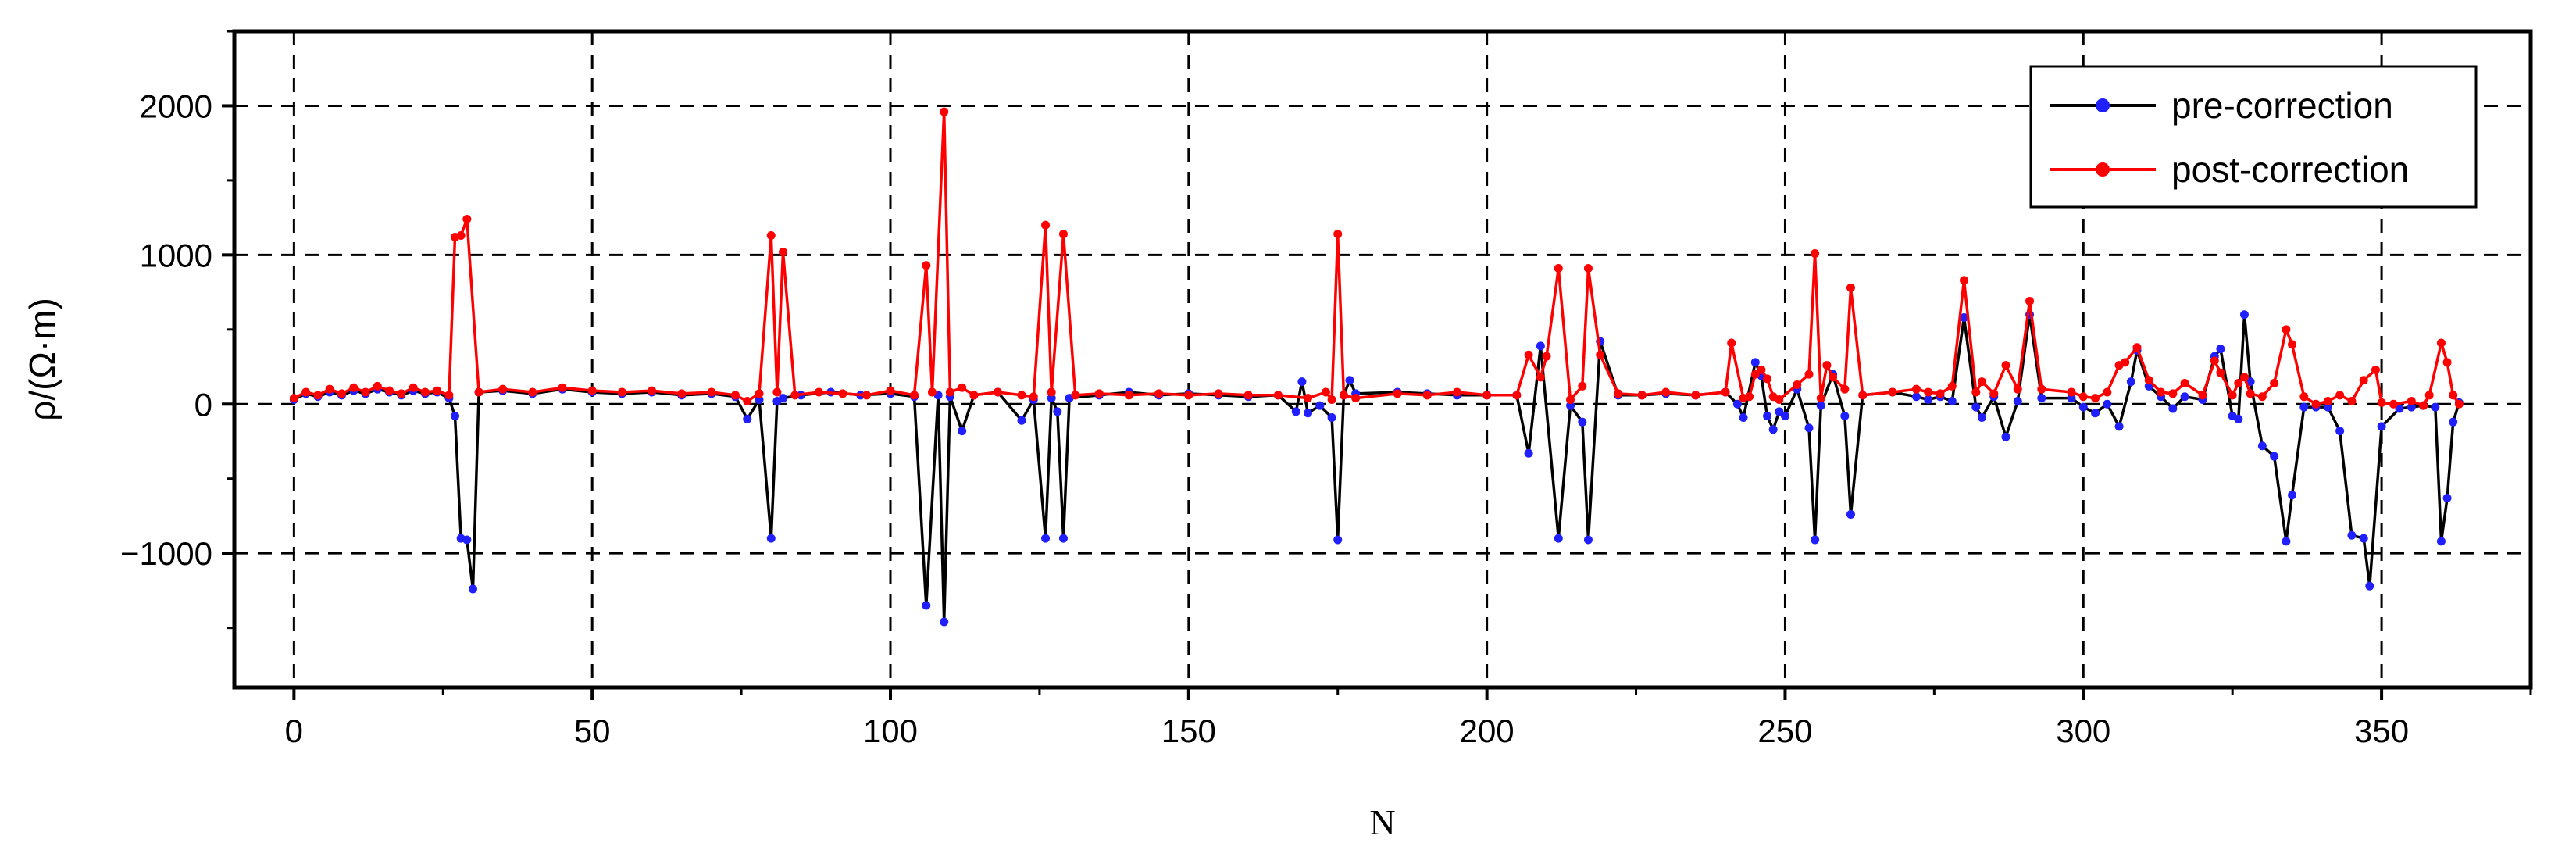 This screenshot has width=2576, height=857. I want to click on x-tick-label: 150, so click(1188, 730).